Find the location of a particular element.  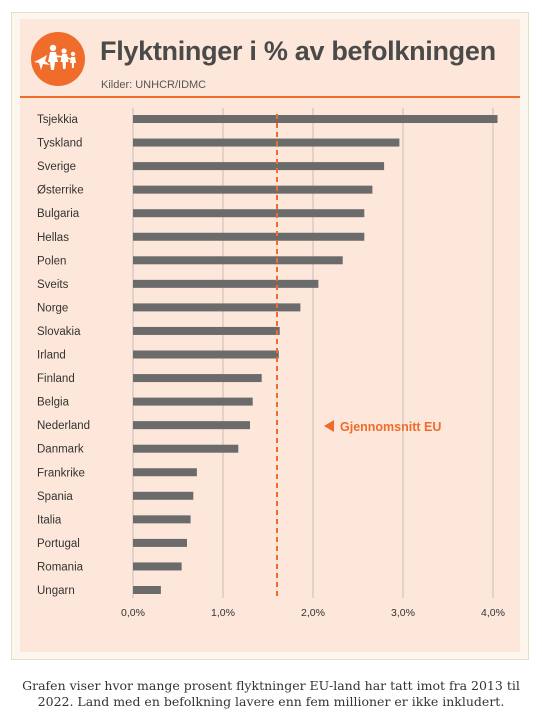

category-label: Slovakia is located at coordinates (59, 332).